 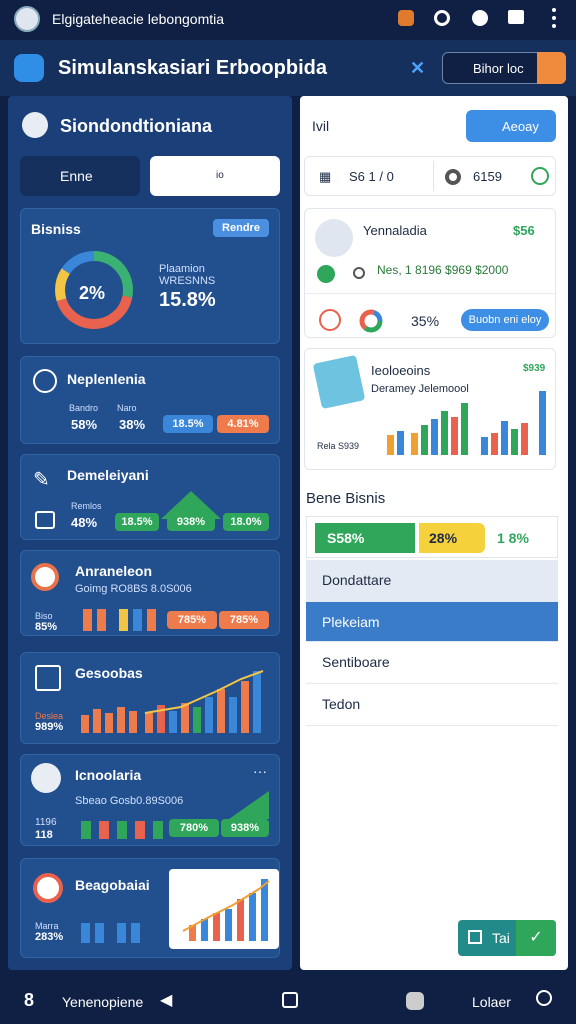 I want to click on nav-label: Yenenopiene, so click(x=103, y=1002).